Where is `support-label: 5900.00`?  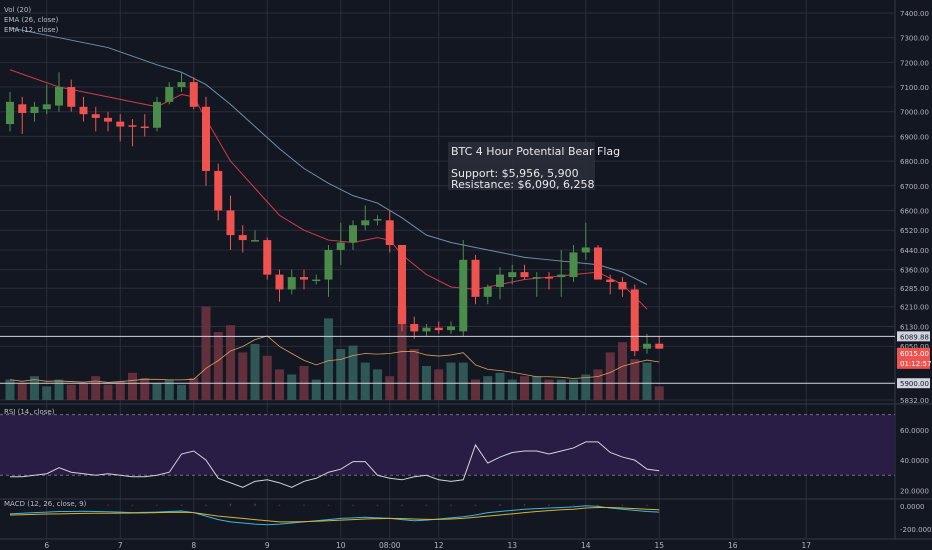
support-label: 5900.00 is located at coordinates (914, 384).